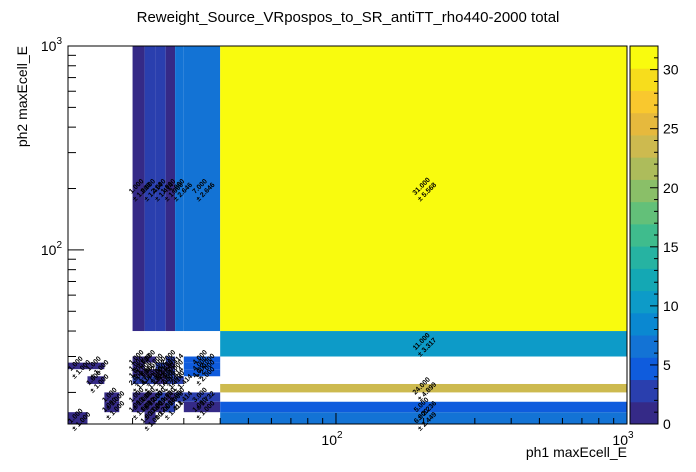  Describe the element at coordinates (52, 45) in the screenshot. I see `y-tick-label: 10³` at that location.